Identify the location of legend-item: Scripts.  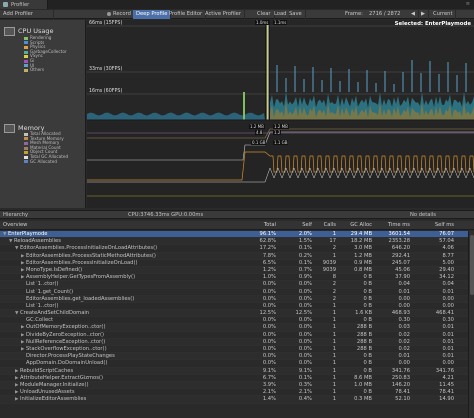
(54, 43).